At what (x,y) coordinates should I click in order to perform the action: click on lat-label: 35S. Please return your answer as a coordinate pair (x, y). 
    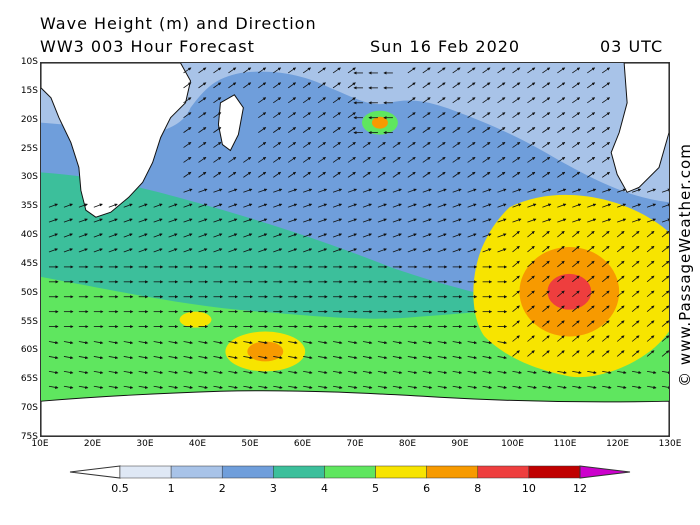
    Looking at the image, I should click on (29, 206).